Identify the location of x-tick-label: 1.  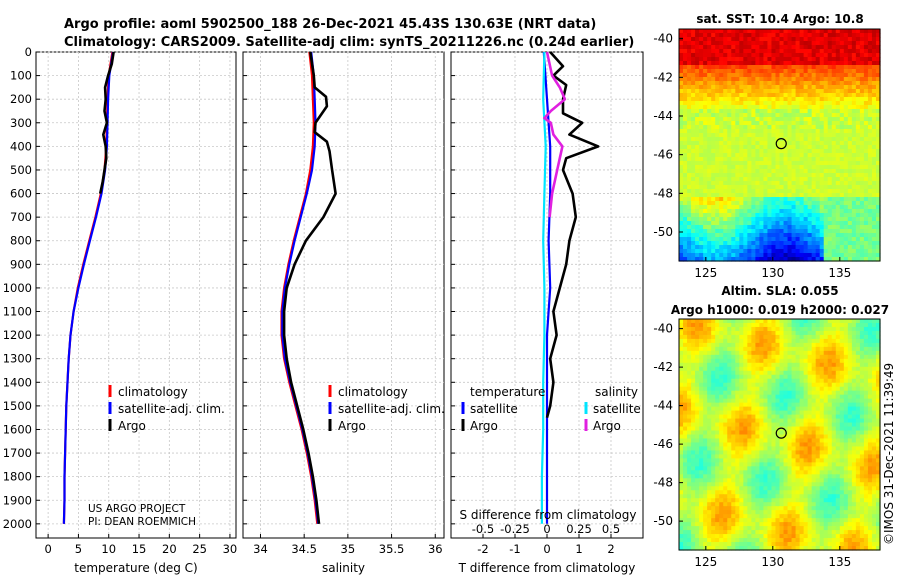
(578, 549).